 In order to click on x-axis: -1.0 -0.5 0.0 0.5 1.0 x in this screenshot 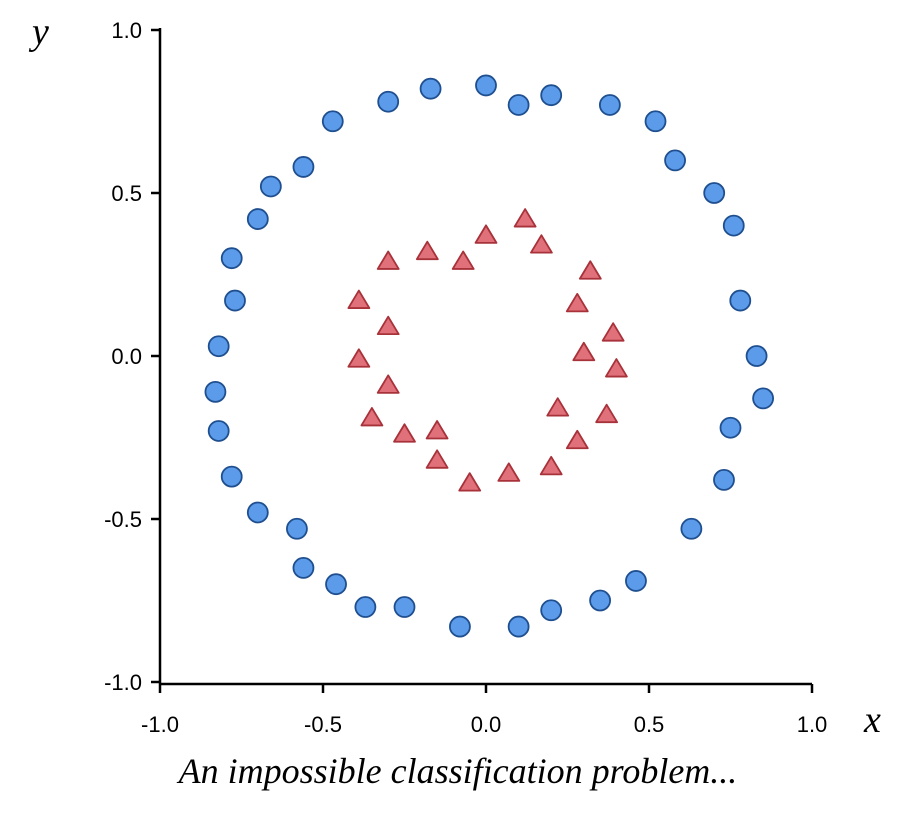, I will do `click(511, 711)`.